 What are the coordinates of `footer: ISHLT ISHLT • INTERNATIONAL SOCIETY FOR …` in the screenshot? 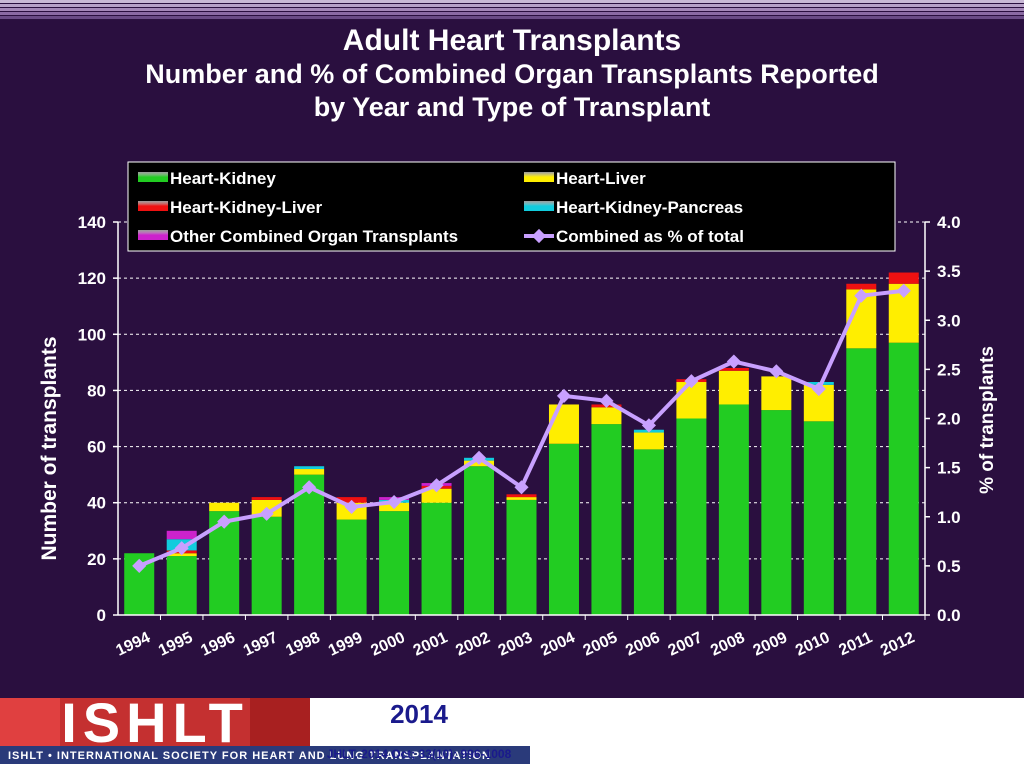 It's located at (512, 733).